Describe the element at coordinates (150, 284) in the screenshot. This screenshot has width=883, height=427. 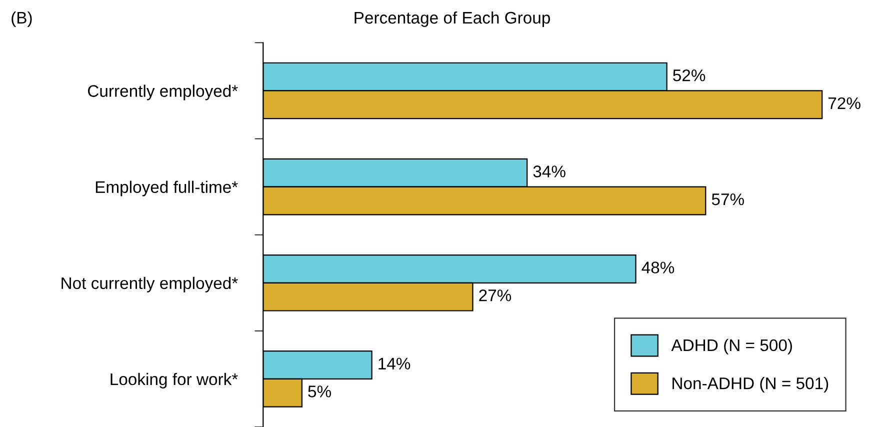
I see `y-tick-label: Not currently employed*` at that location.